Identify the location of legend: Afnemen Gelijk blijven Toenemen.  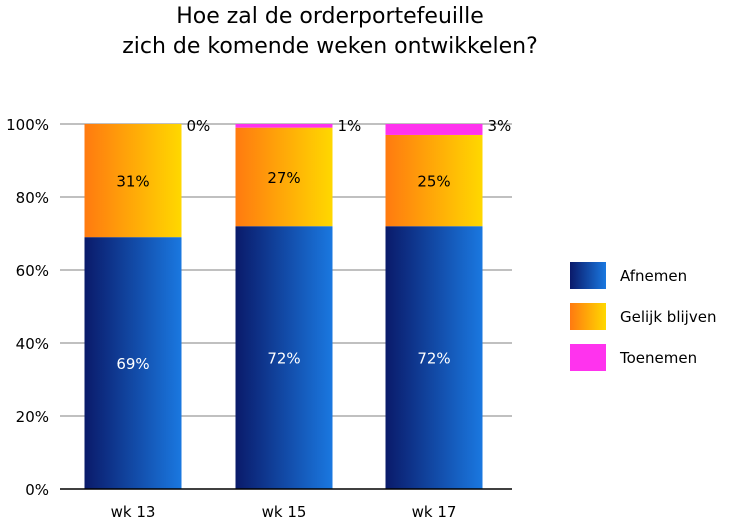
(643, 323).